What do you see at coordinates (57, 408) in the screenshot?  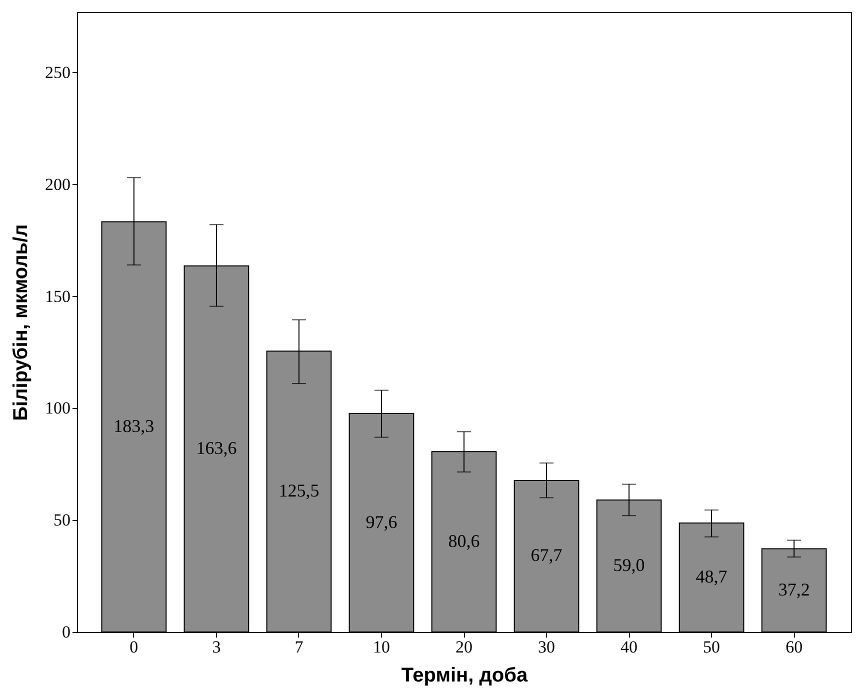 I see `y-tick-label: 100` at bounding box center [57, 408].